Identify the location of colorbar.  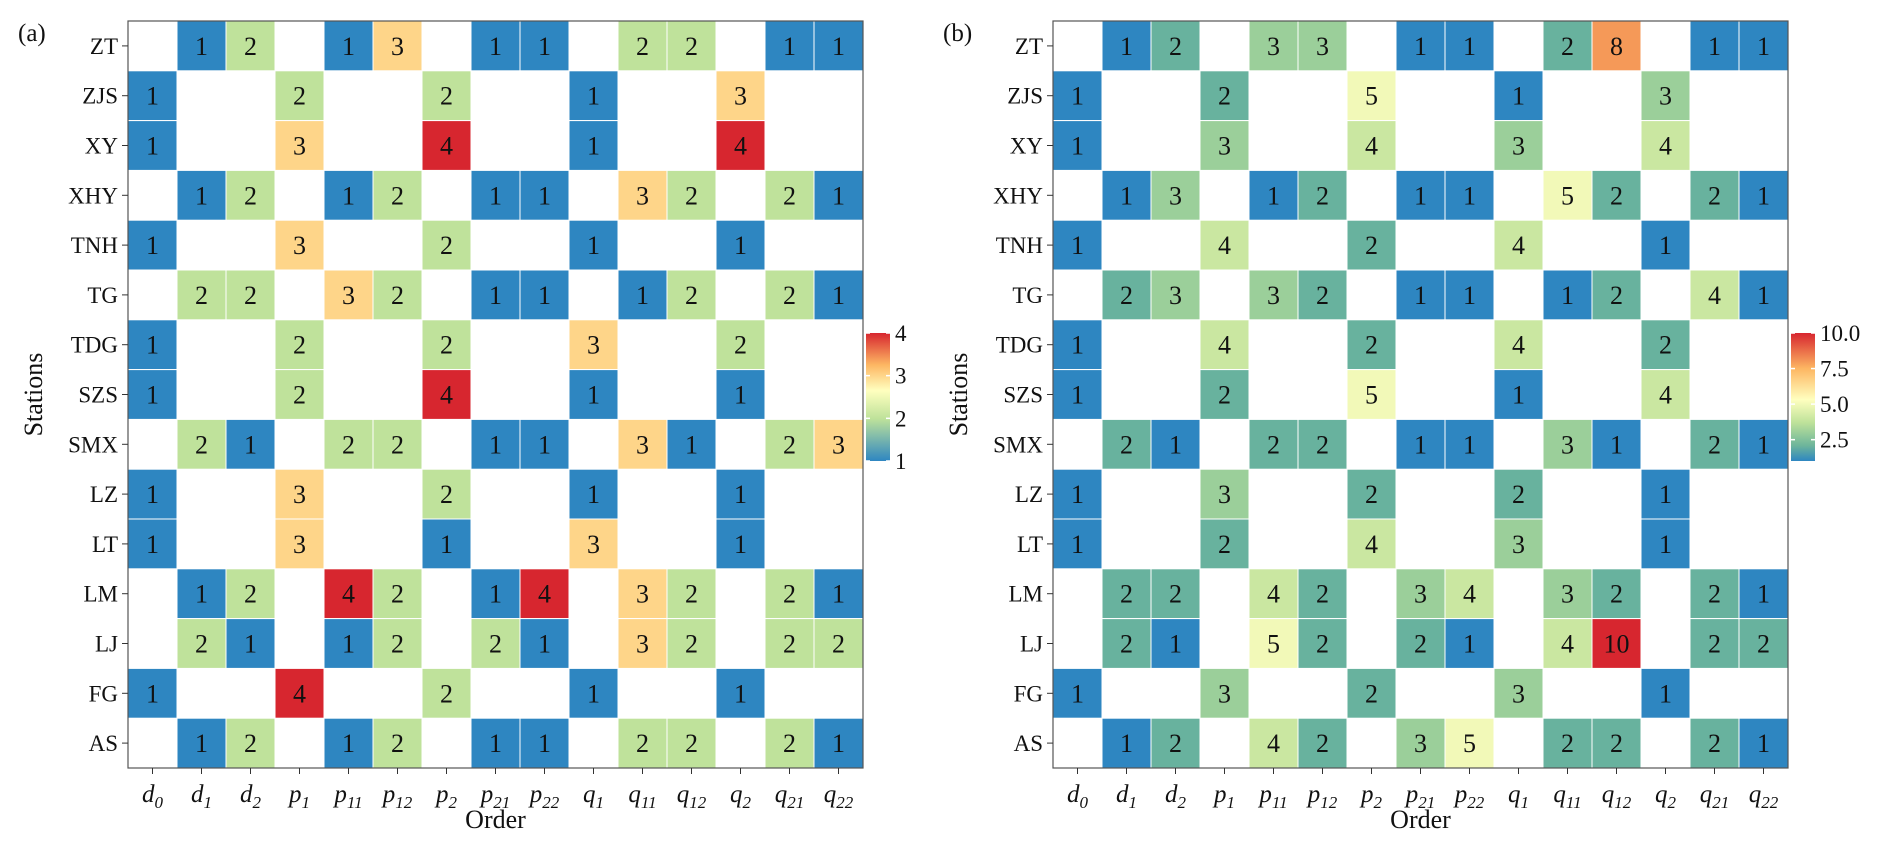
(878, 397).